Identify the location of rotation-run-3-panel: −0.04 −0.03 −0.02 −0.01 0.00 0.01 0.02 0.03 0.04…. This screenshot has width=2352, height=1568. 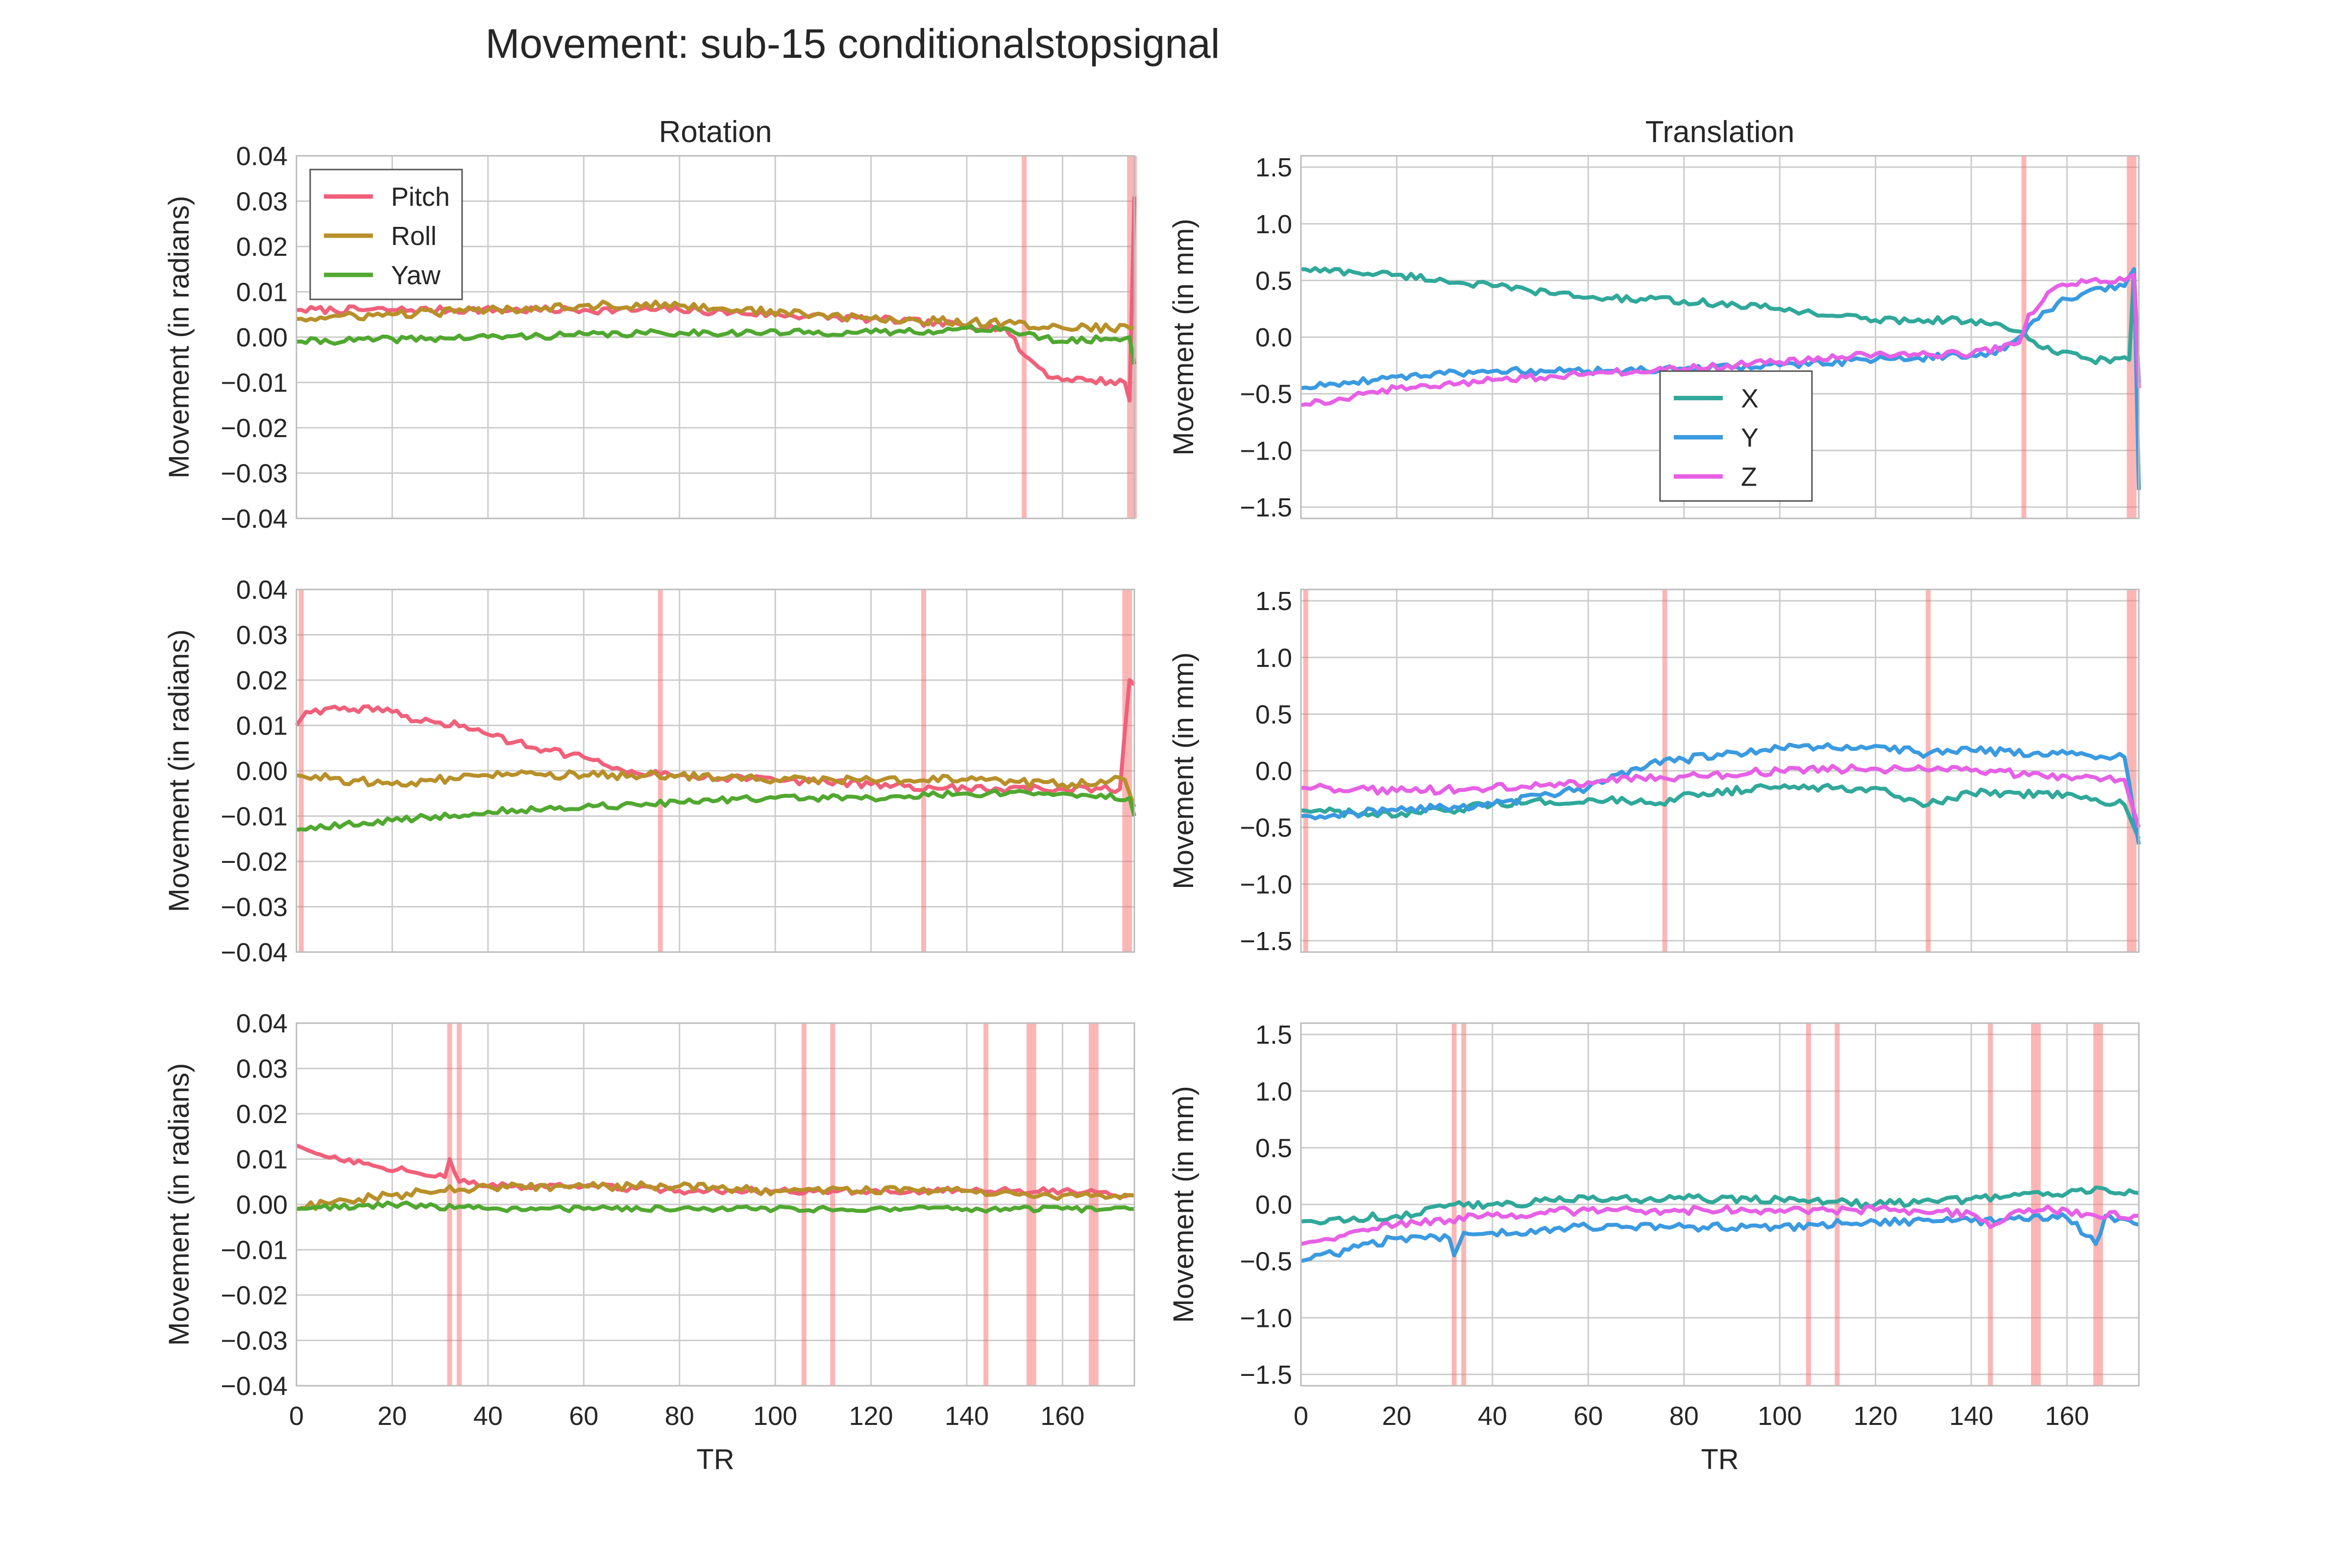
(649, 1242).